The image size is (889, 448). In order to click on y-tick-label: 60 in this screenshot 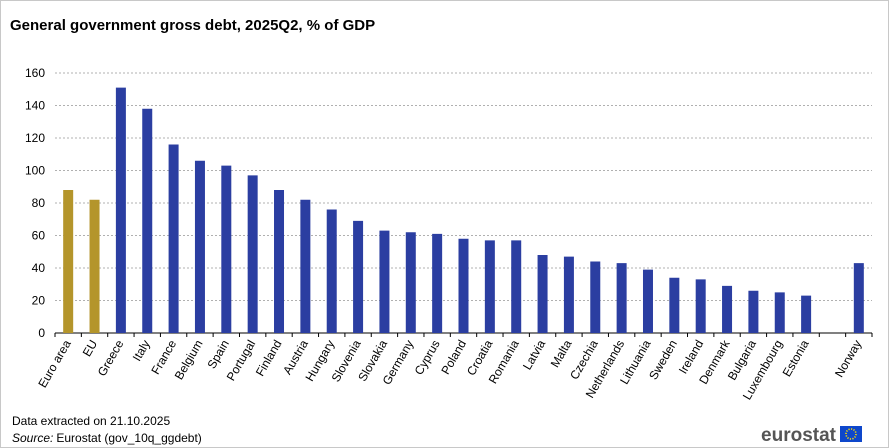, I will do `click(39, 236)`.